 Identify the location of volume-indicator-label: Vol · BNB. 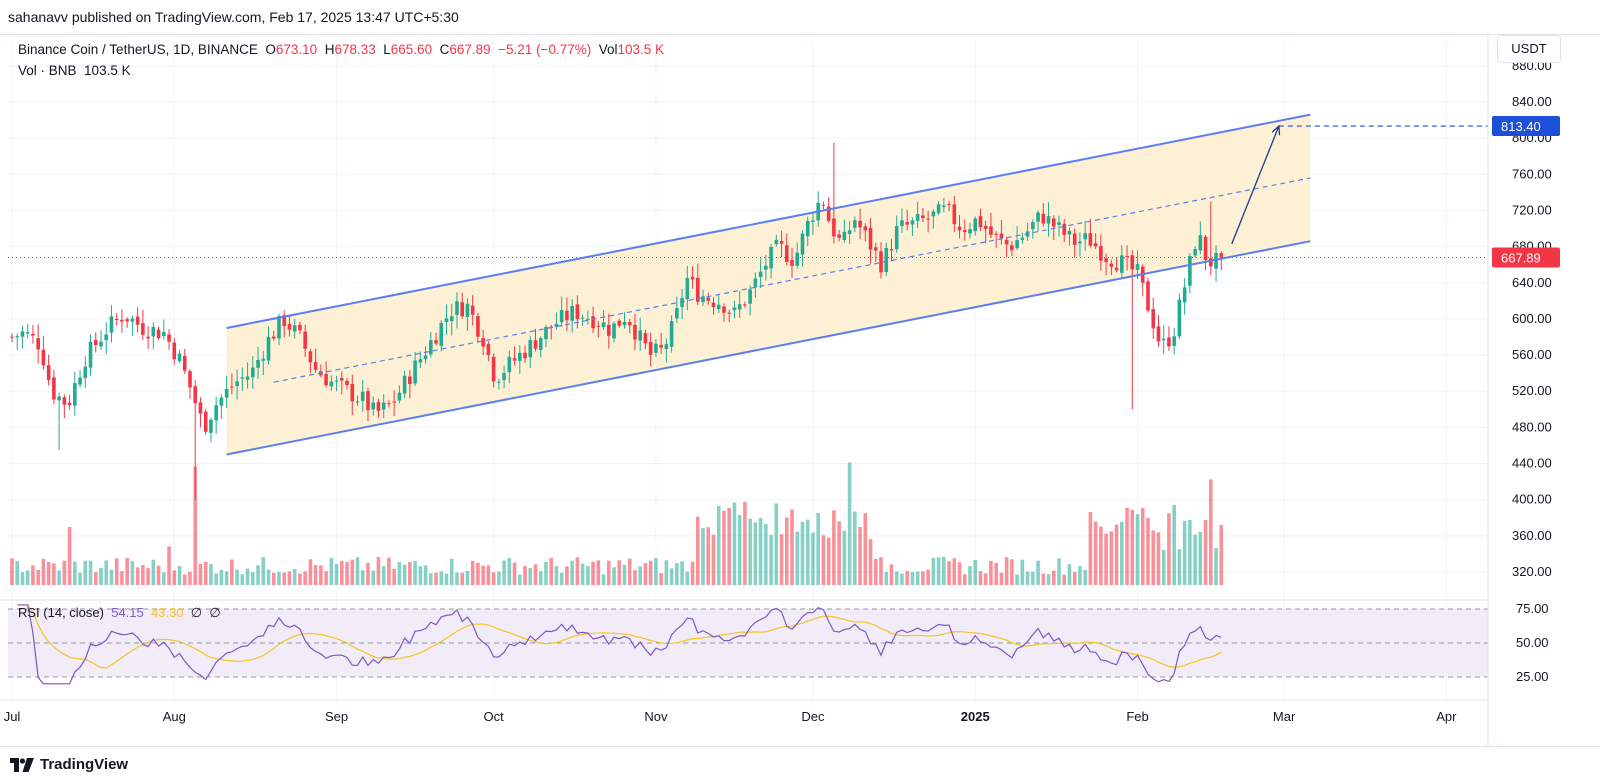
(47, 70).